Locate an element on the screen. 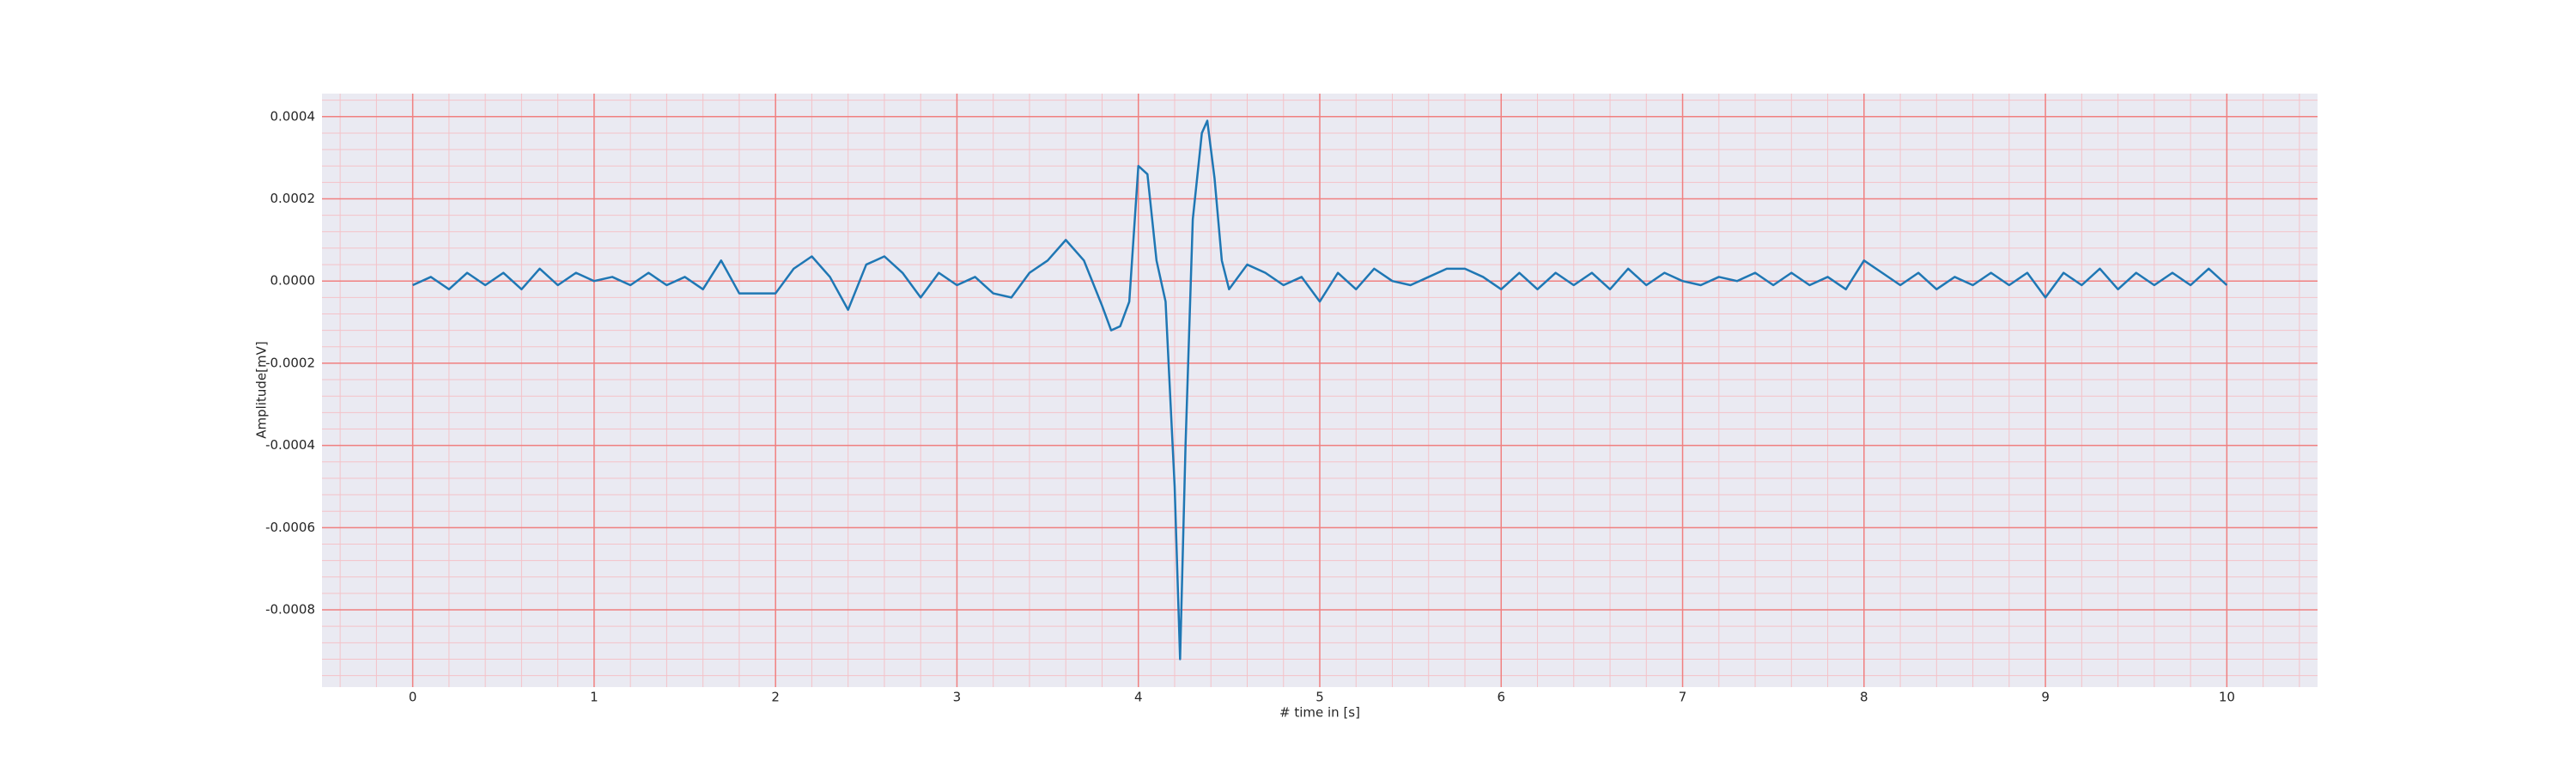  y-tick-label: 0.0004 is located at coordinates (293, 116).